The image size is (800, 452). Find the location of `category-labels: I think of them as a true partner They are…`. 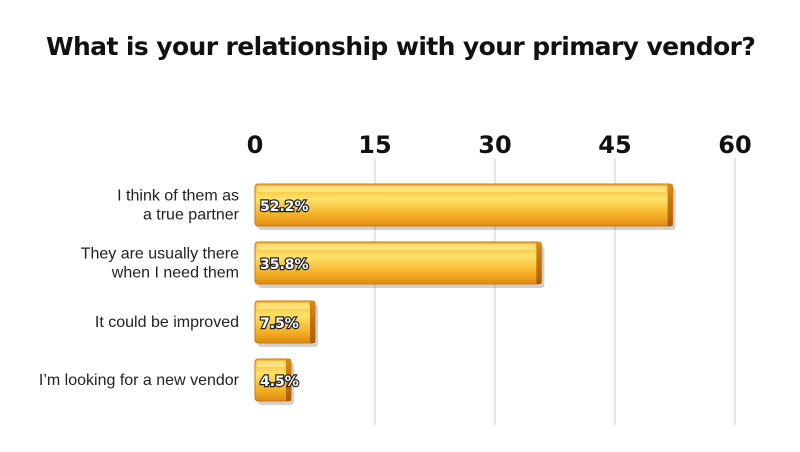

category-labels: I think of them as a true partner They are… is located at coordinates (139, 289).